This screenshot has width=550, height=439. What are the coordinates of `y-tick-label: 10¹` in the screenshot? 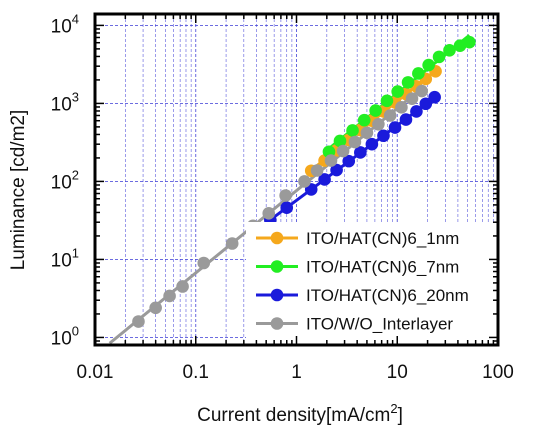 It's located at (65, 258).